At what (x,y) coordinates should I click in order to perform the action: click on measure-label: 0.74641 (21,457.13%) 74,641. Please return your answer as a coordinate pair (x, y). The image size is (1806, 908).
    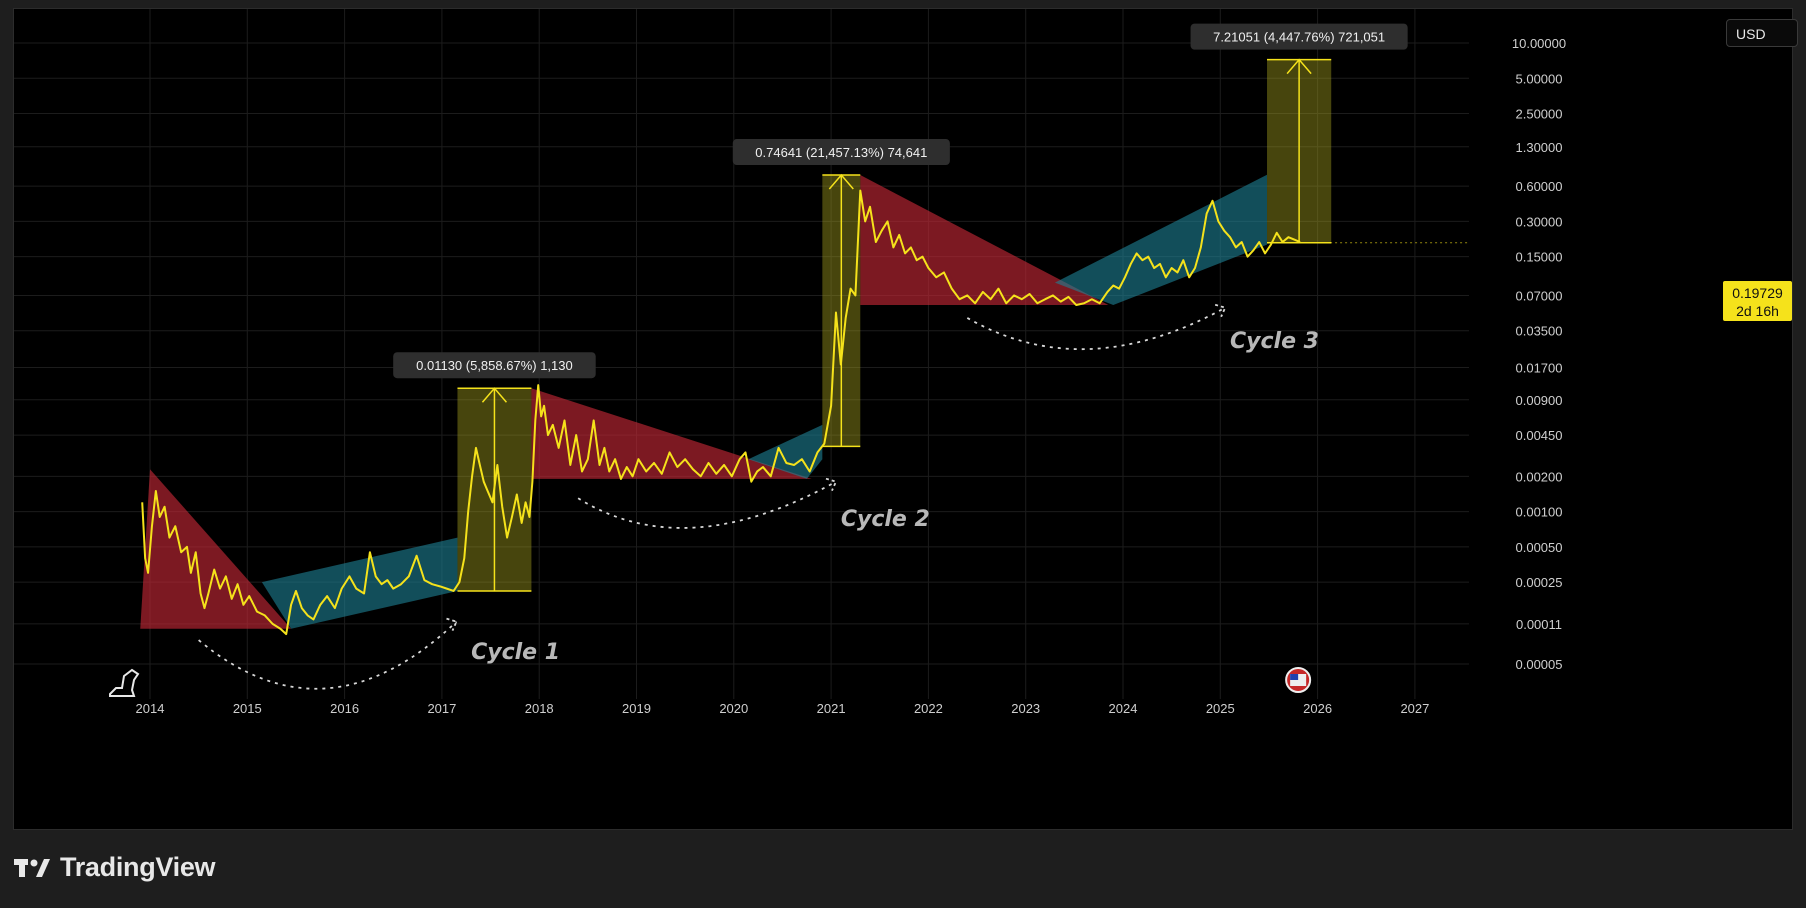
    Looking at the image, I should click on (841, 152).